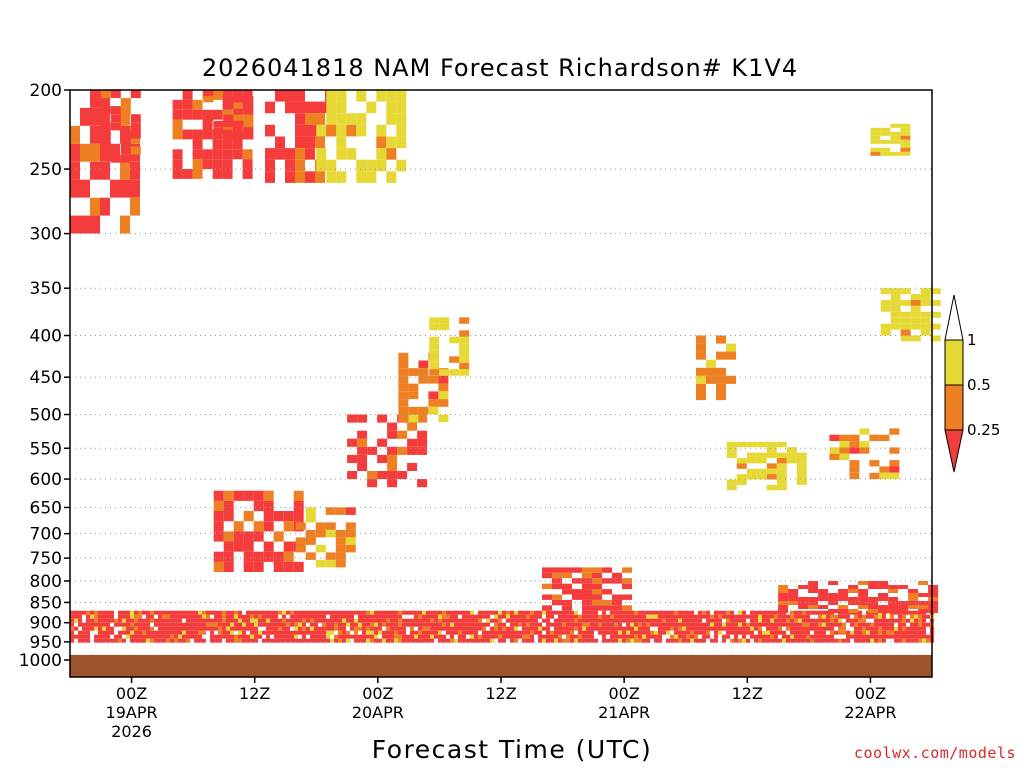  Describe the element at coordinates (387, 451) in the screenshot. I see `ri-region` at that location.